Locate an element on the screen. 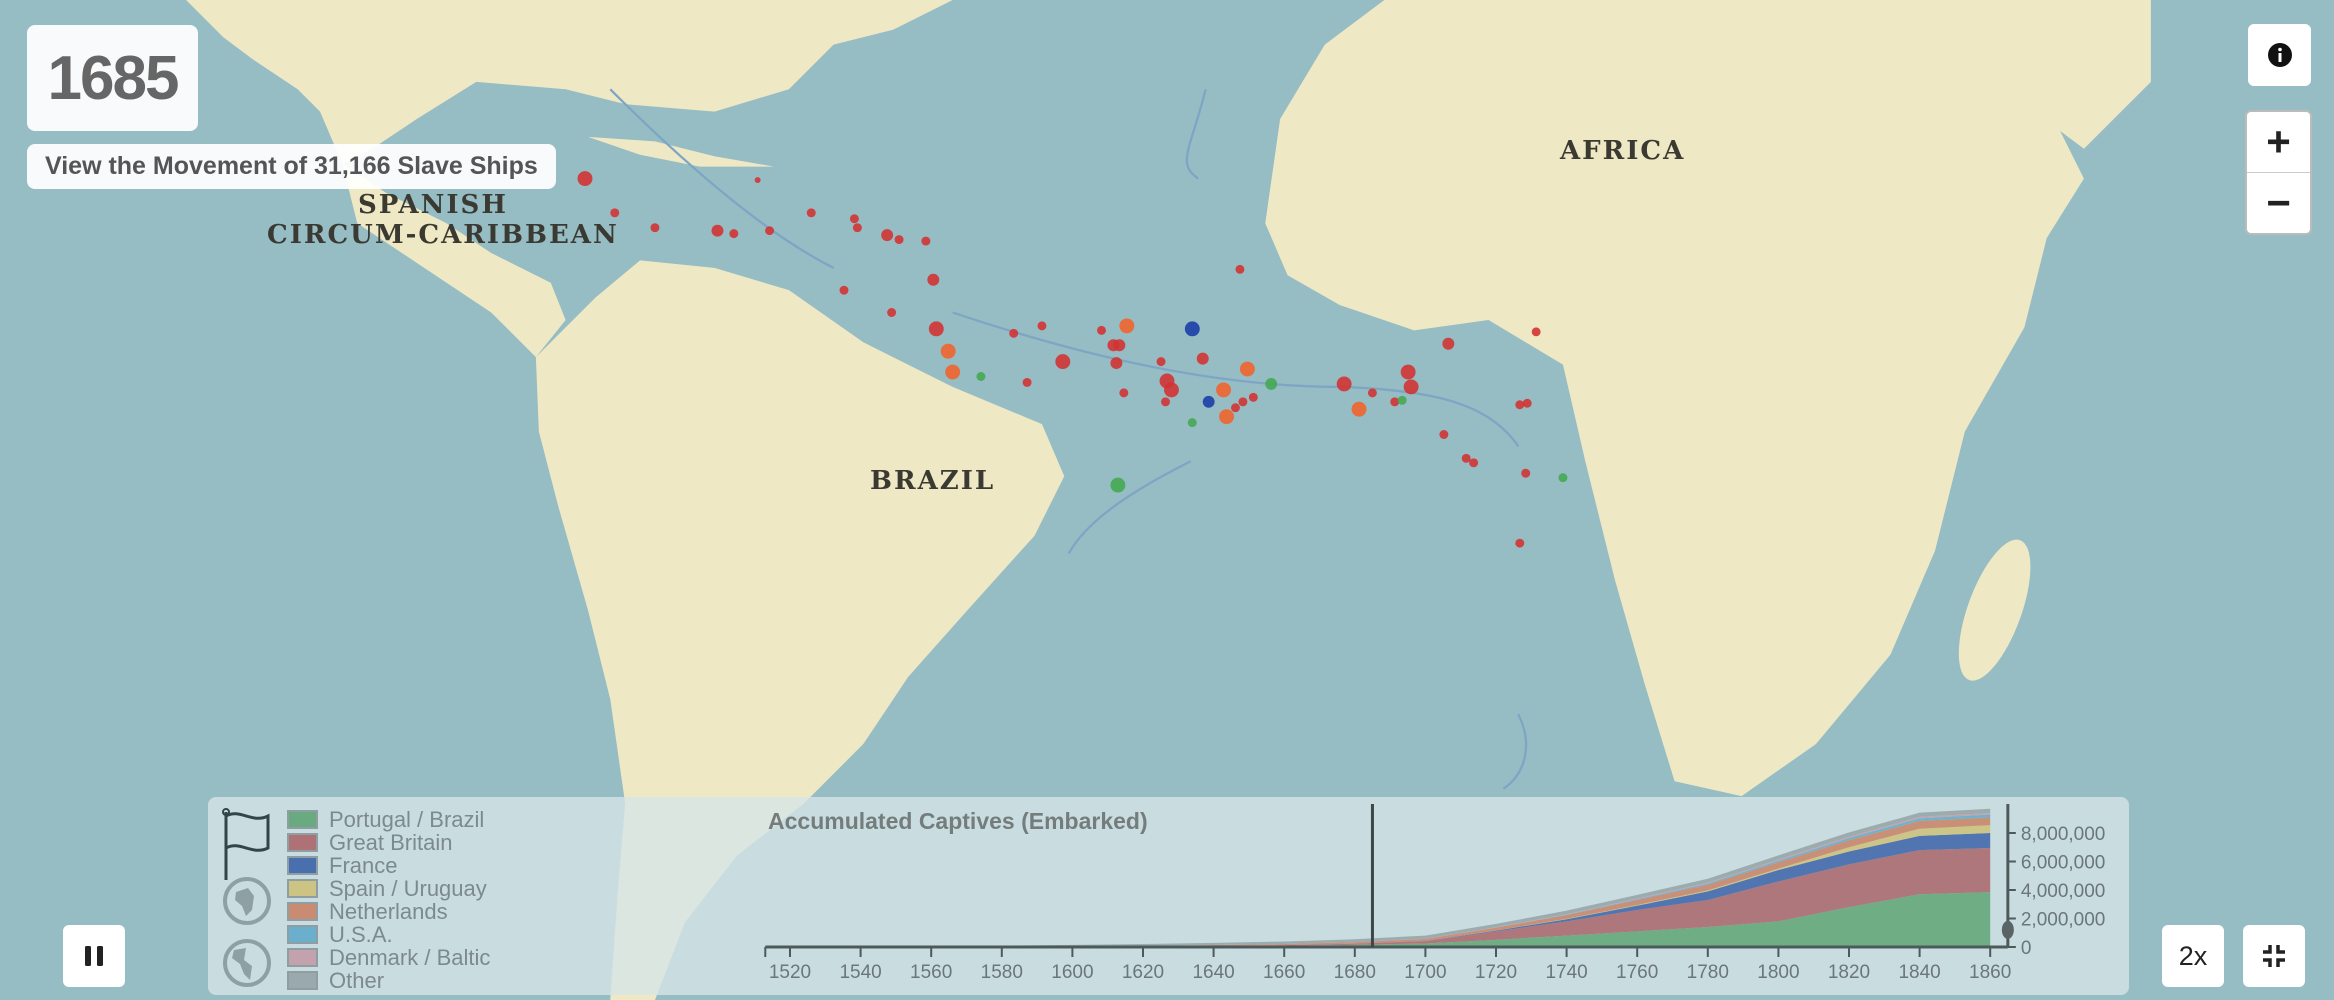 This screenshot has width=2334, height=1000. legend-label: Spain / Uruguay is located at coordinates (408, 888).